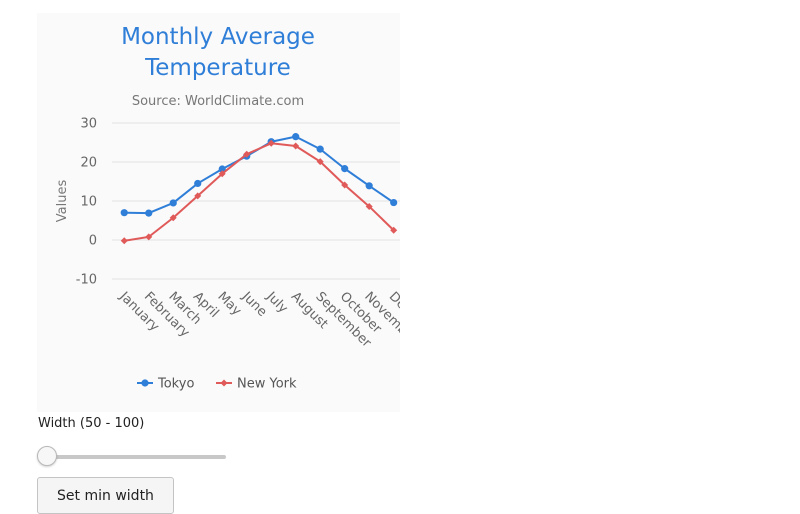 This screenshot has height=514, width=800. Describe the element at coordinates (88, 163) in the screenshot. I see `y-tick-label: 20` at that location.